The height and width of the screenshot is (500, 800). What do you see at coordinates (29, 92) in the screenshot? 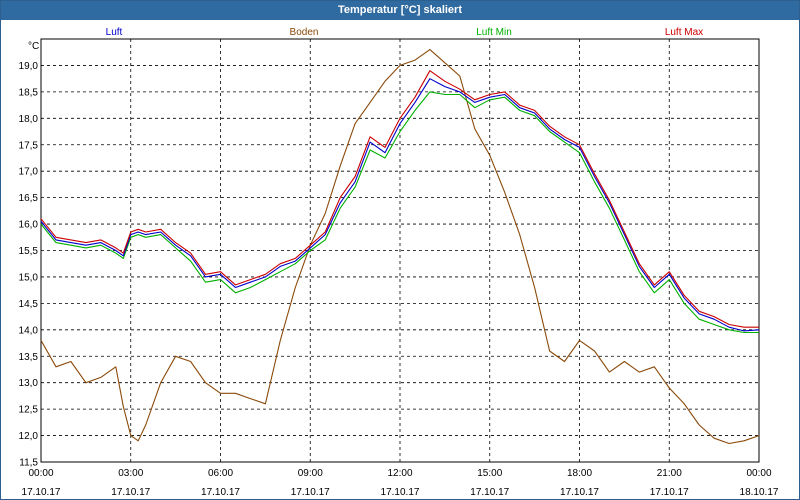
I see `y-tick-label: 18,5` at bounding box center [29, 92].